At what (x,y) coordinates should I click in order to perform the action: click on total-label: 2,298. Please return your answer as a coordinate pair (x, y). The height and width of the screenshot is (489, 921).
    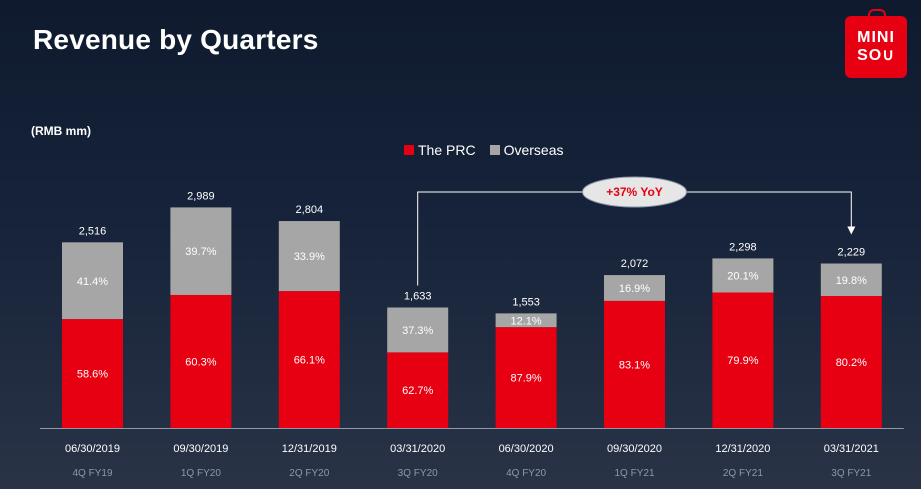
    Looking at the image, I should click on (743, 247).